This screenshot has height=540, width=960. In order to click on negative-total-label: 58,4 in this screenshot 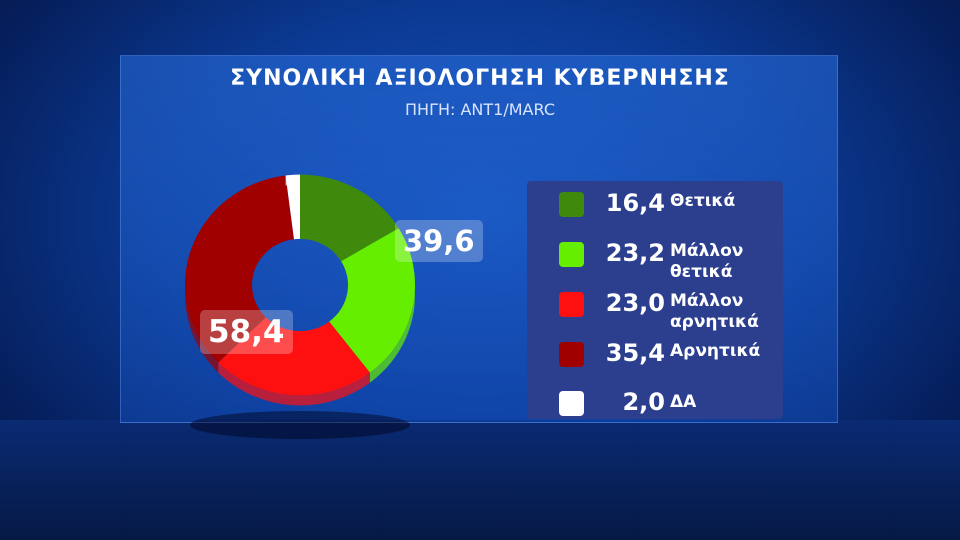, I will do `click(246, 332)`.